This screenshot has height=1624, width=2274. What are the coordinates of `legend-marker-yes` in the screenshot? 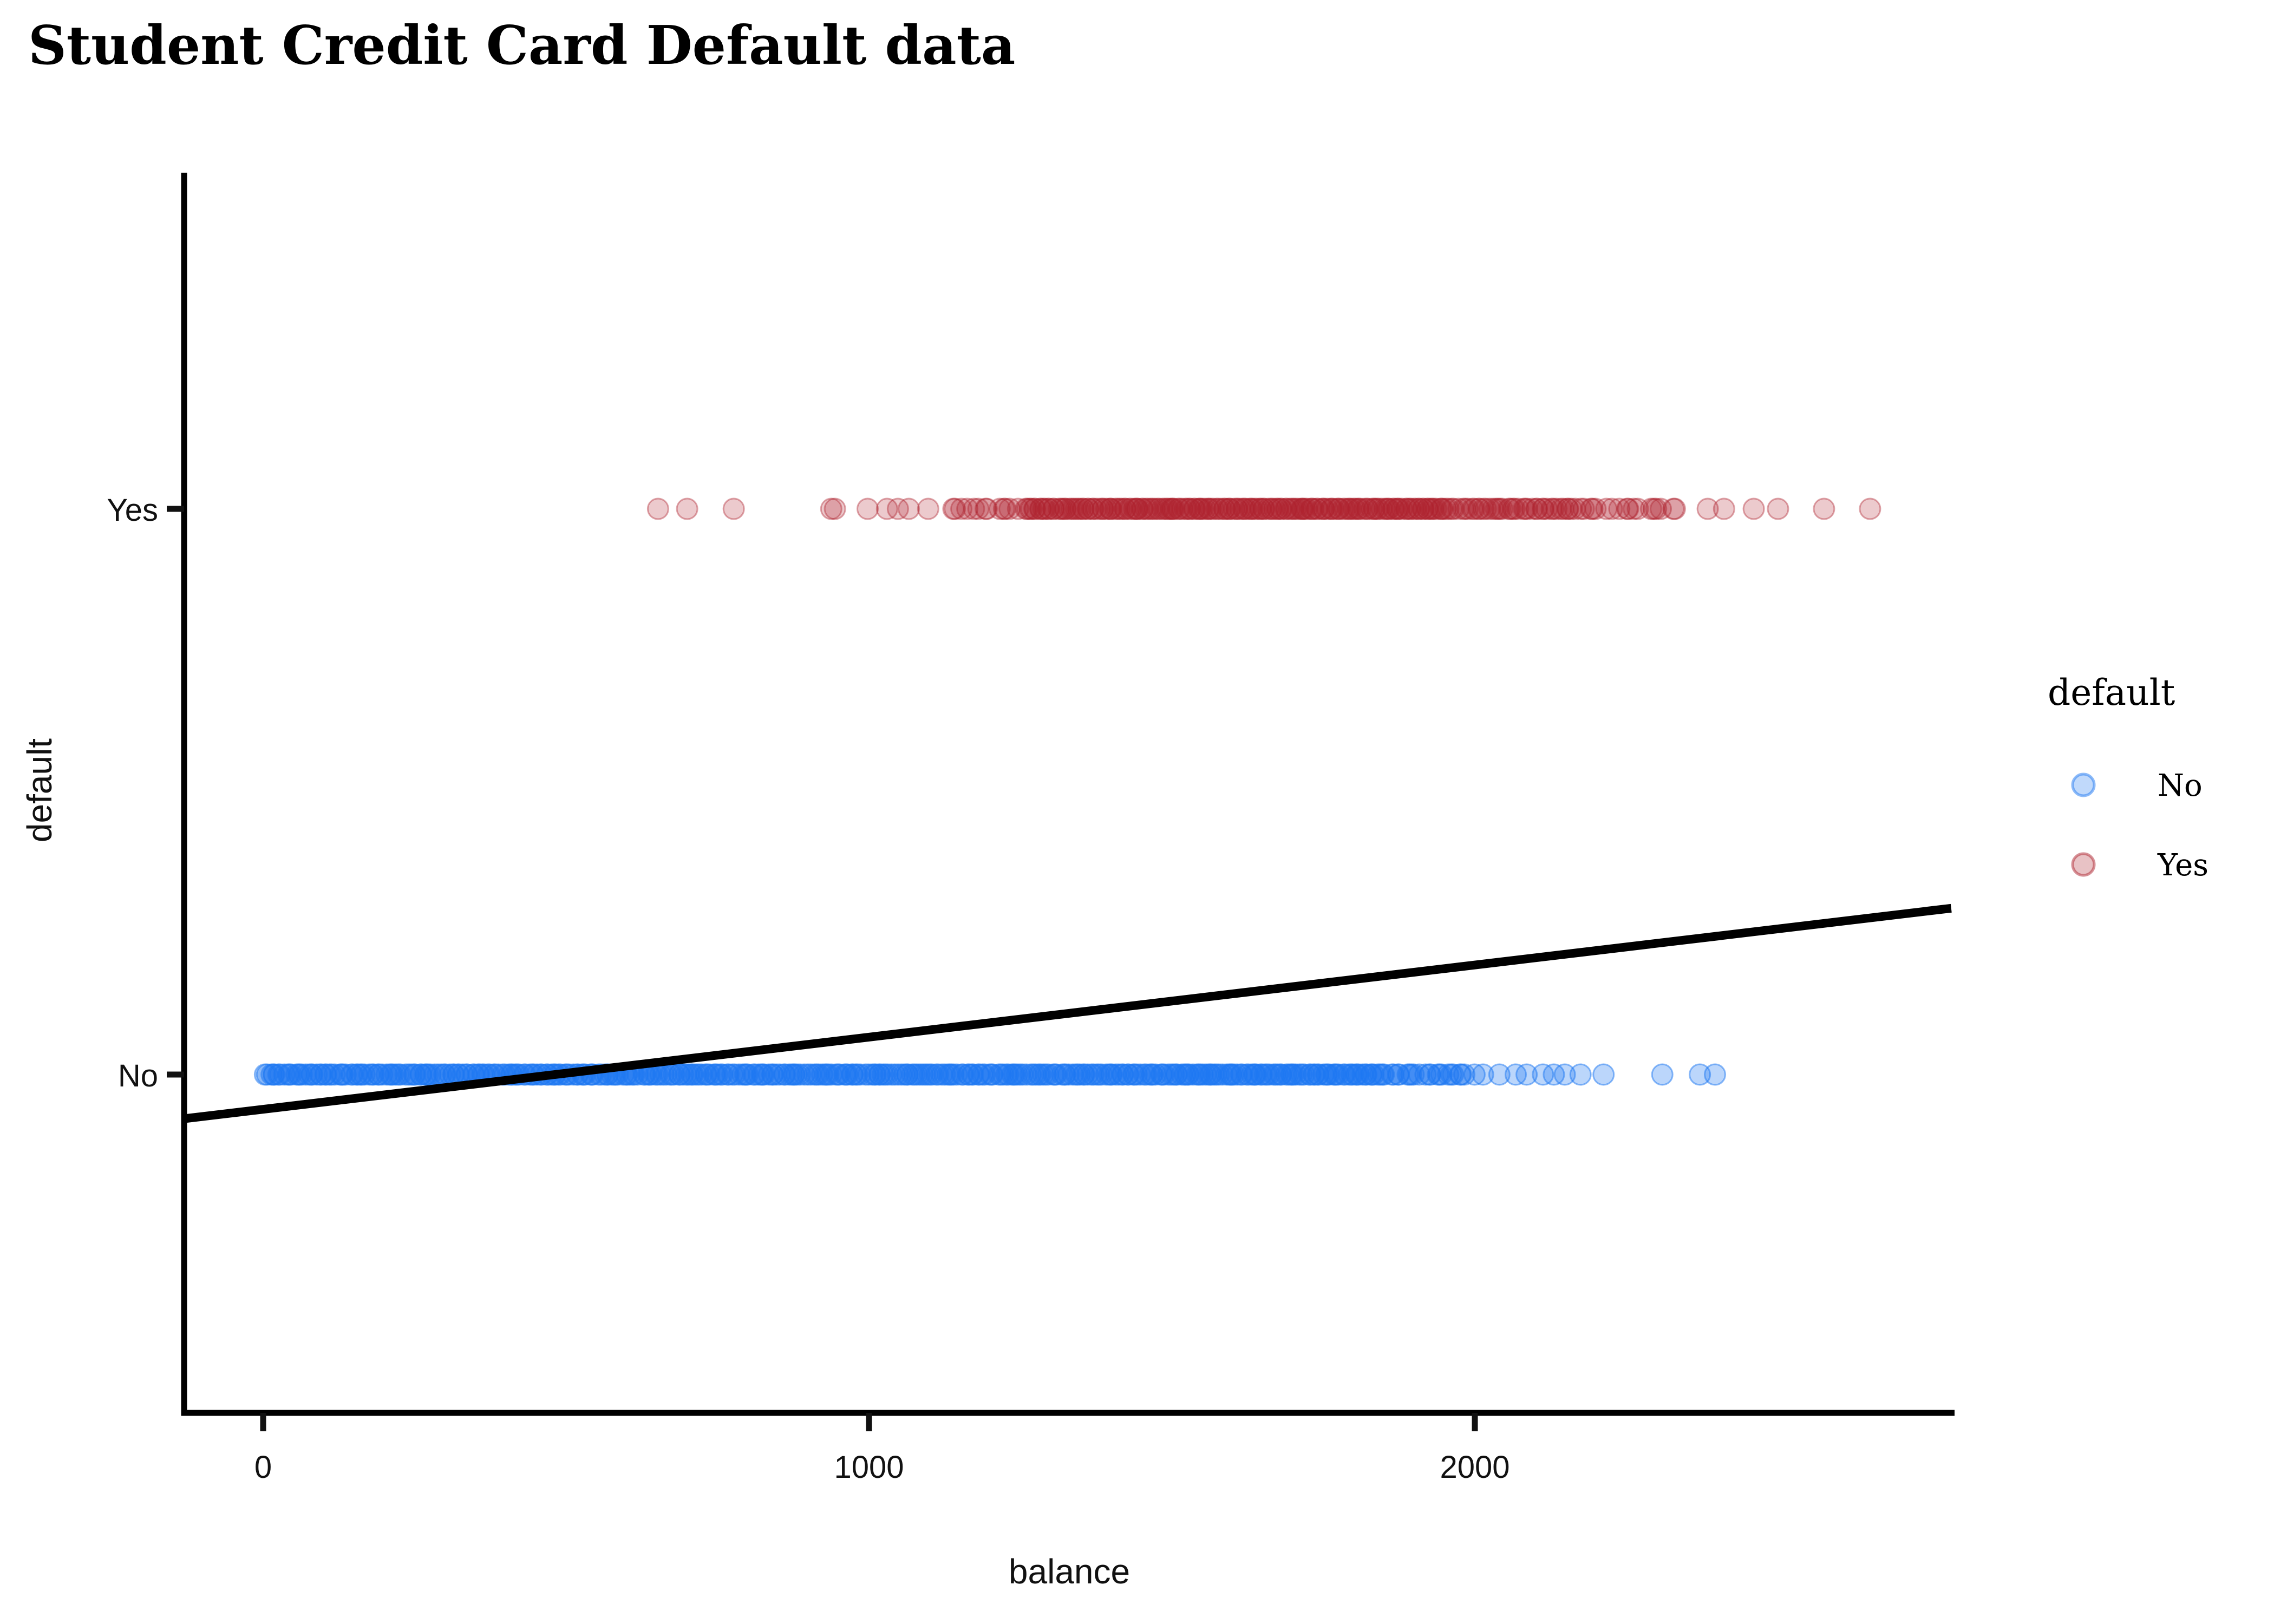 It's located at (2084, 865).